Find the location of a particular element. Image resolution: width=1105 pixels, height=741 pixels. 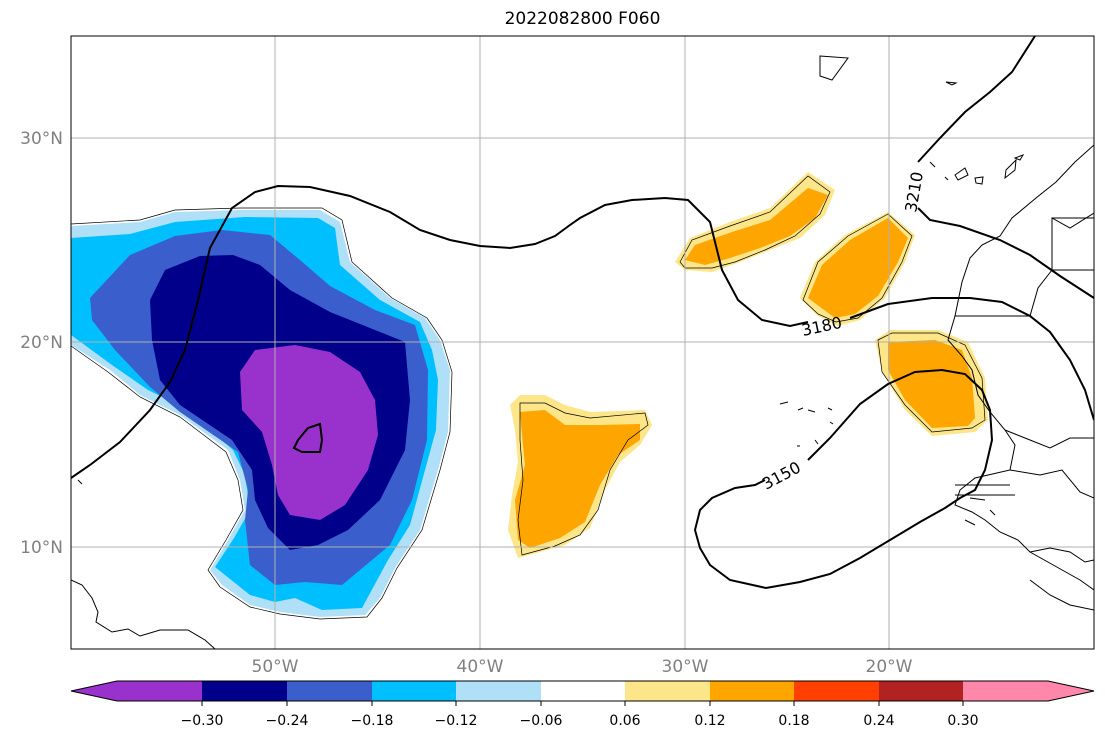

lat-label-20n: 20°N is located at coordinates (41, 343).